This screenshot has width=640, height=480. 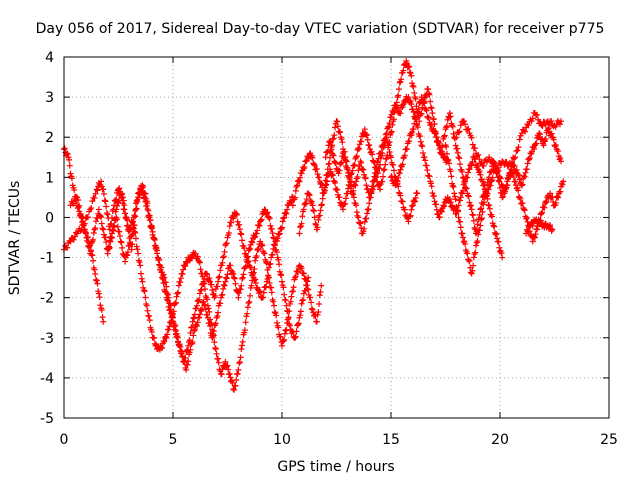 What do you see at coordinates (500, 440) in the screenshot?
I see `x-tick-label: 20` at bounding box center [500, 440].